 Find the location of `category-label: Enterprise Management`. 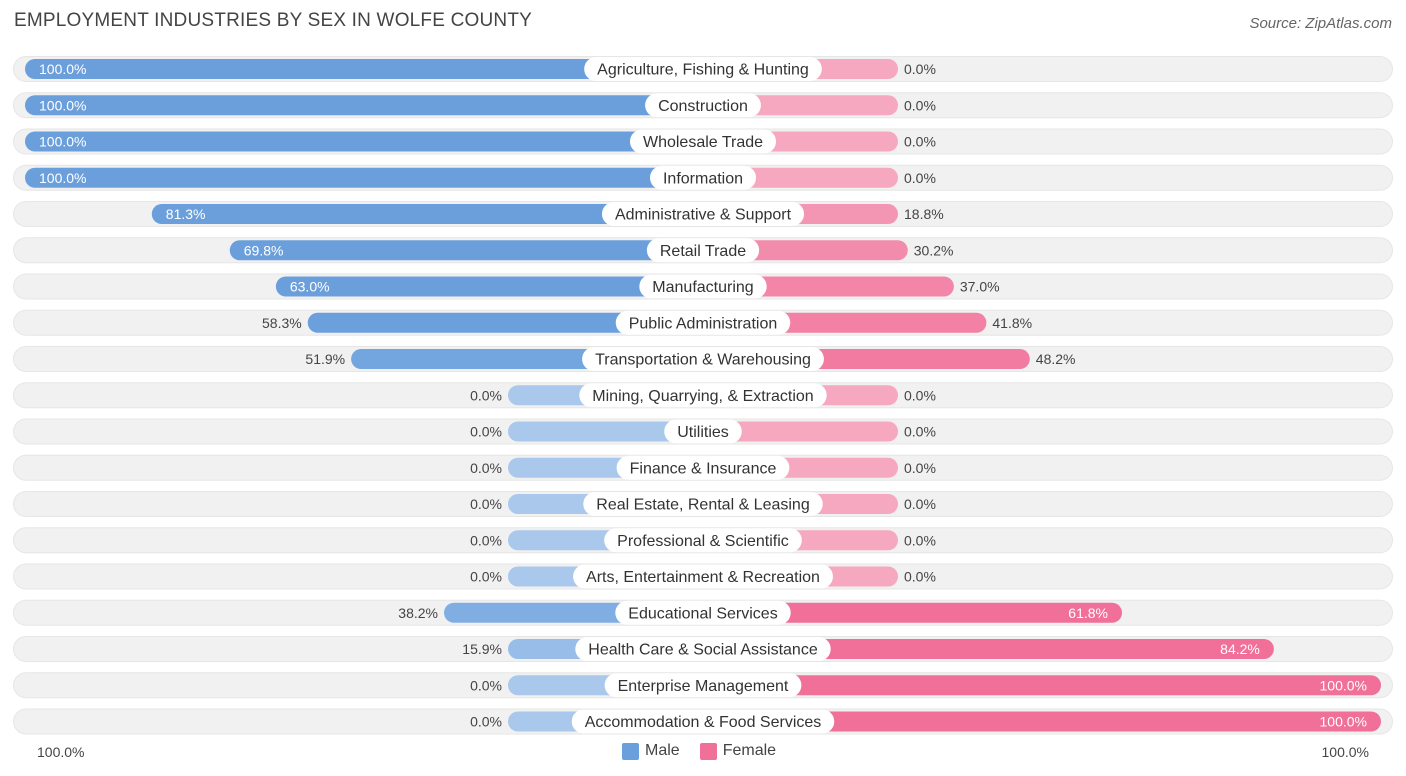

category-label: Enterprise Management is located at coordinates (703, 686).